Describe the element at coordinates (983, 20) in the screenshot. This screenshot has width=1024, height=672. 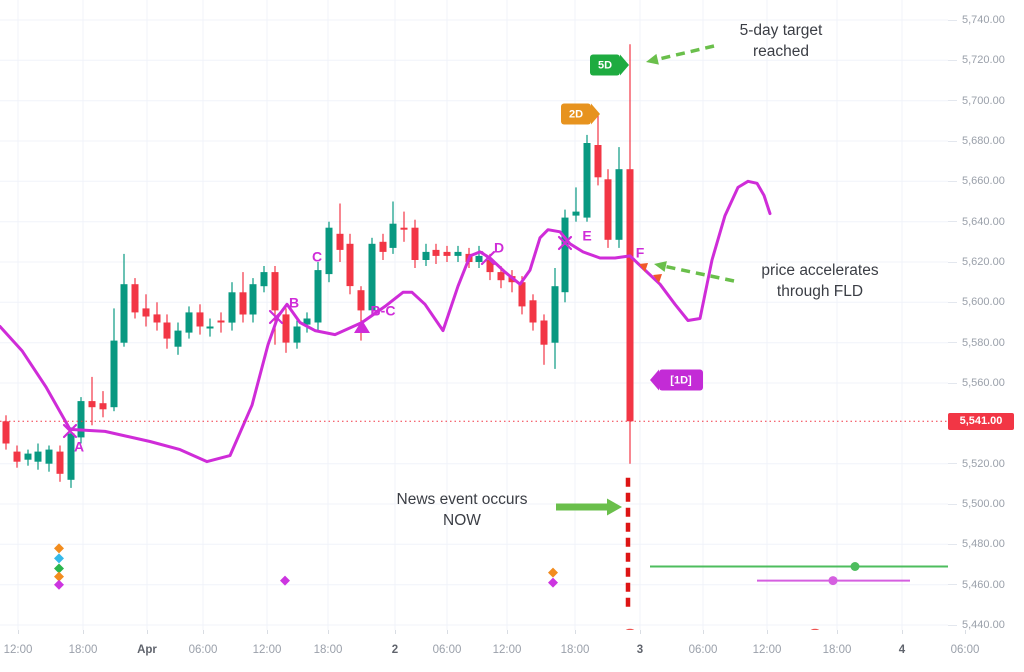
I see `price-tick-text: 5,740.00` at that location.